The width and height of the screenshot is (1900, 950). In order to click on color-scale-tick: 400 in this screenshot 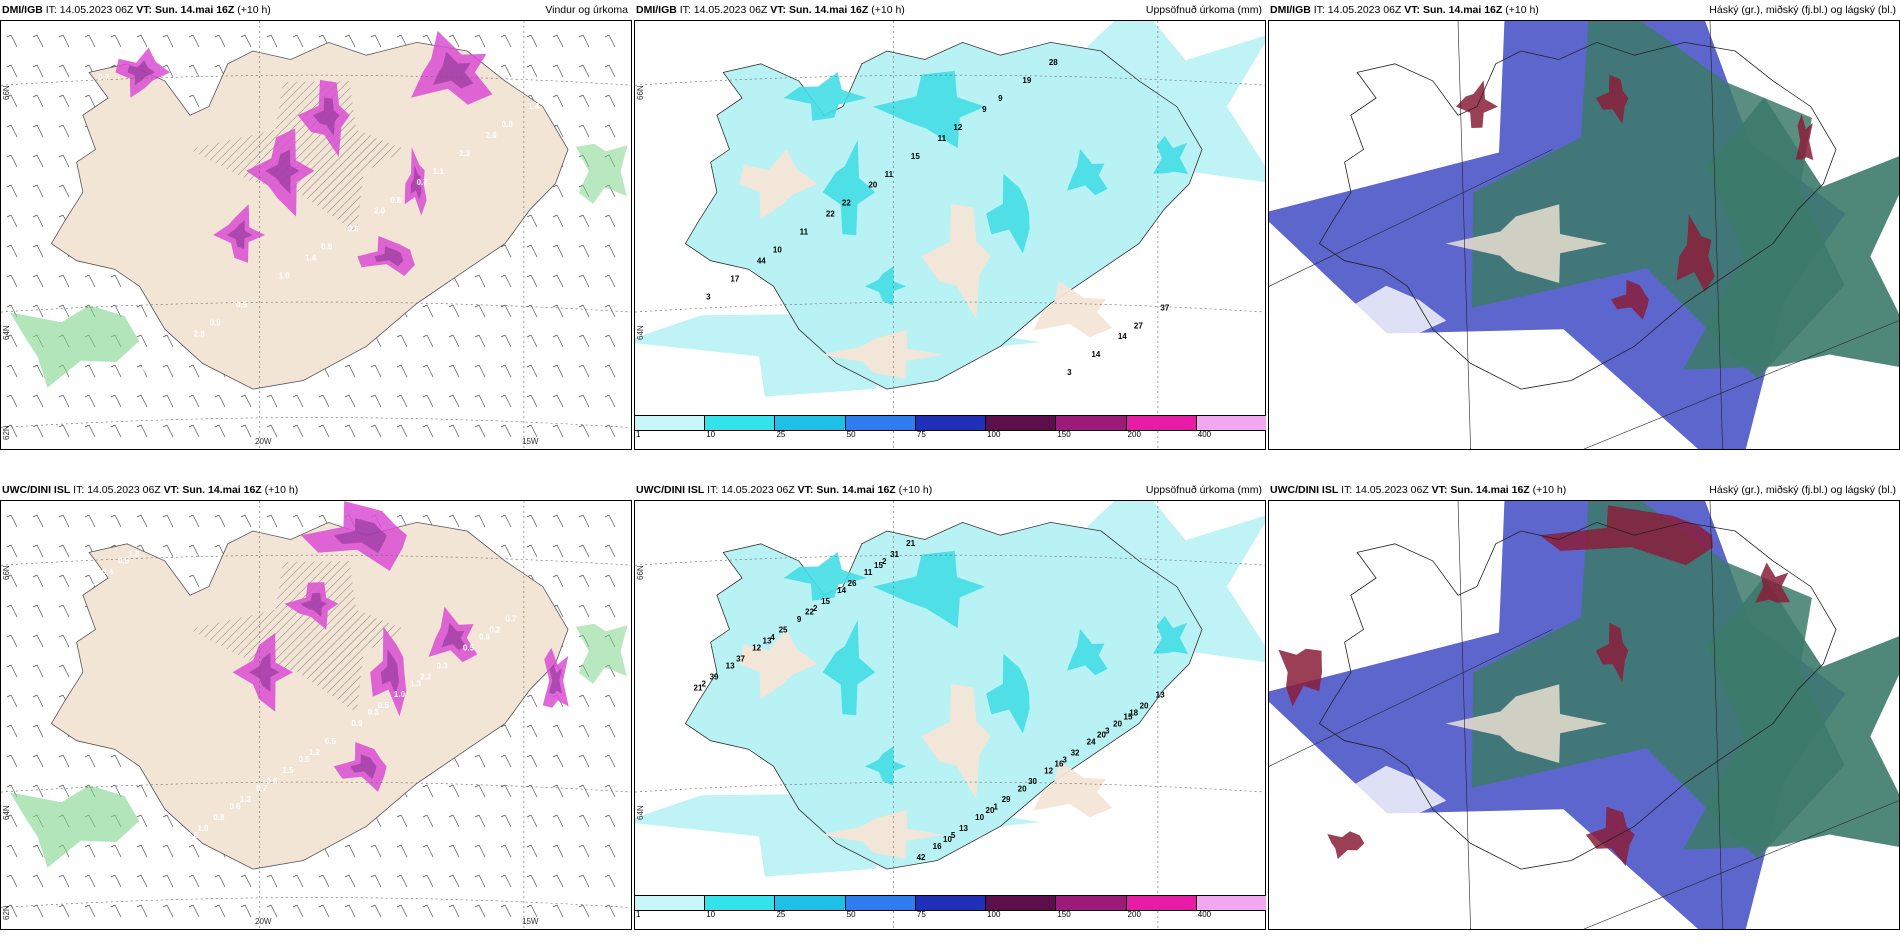, I will do `click(1204, 914)`.